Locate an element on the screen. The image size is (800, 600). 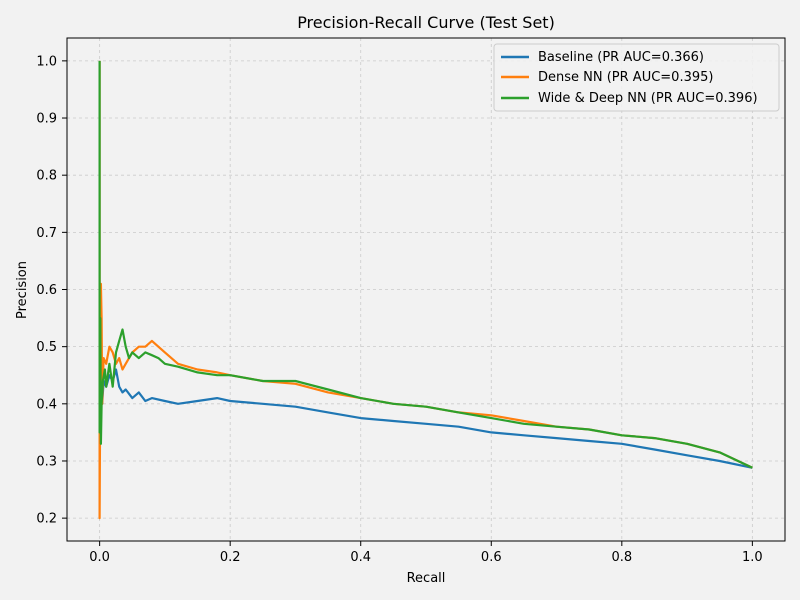
x-tick-label: 0.6 is located at coordinates (491, 557).